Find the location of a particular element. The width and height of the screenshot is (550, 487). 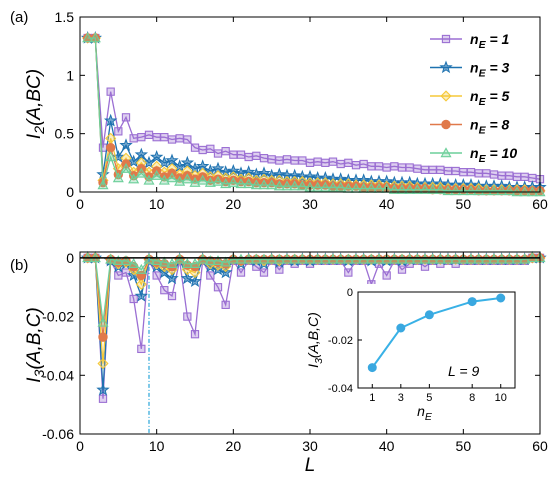

panel-label: (a) is located at coordinates (19, 17).